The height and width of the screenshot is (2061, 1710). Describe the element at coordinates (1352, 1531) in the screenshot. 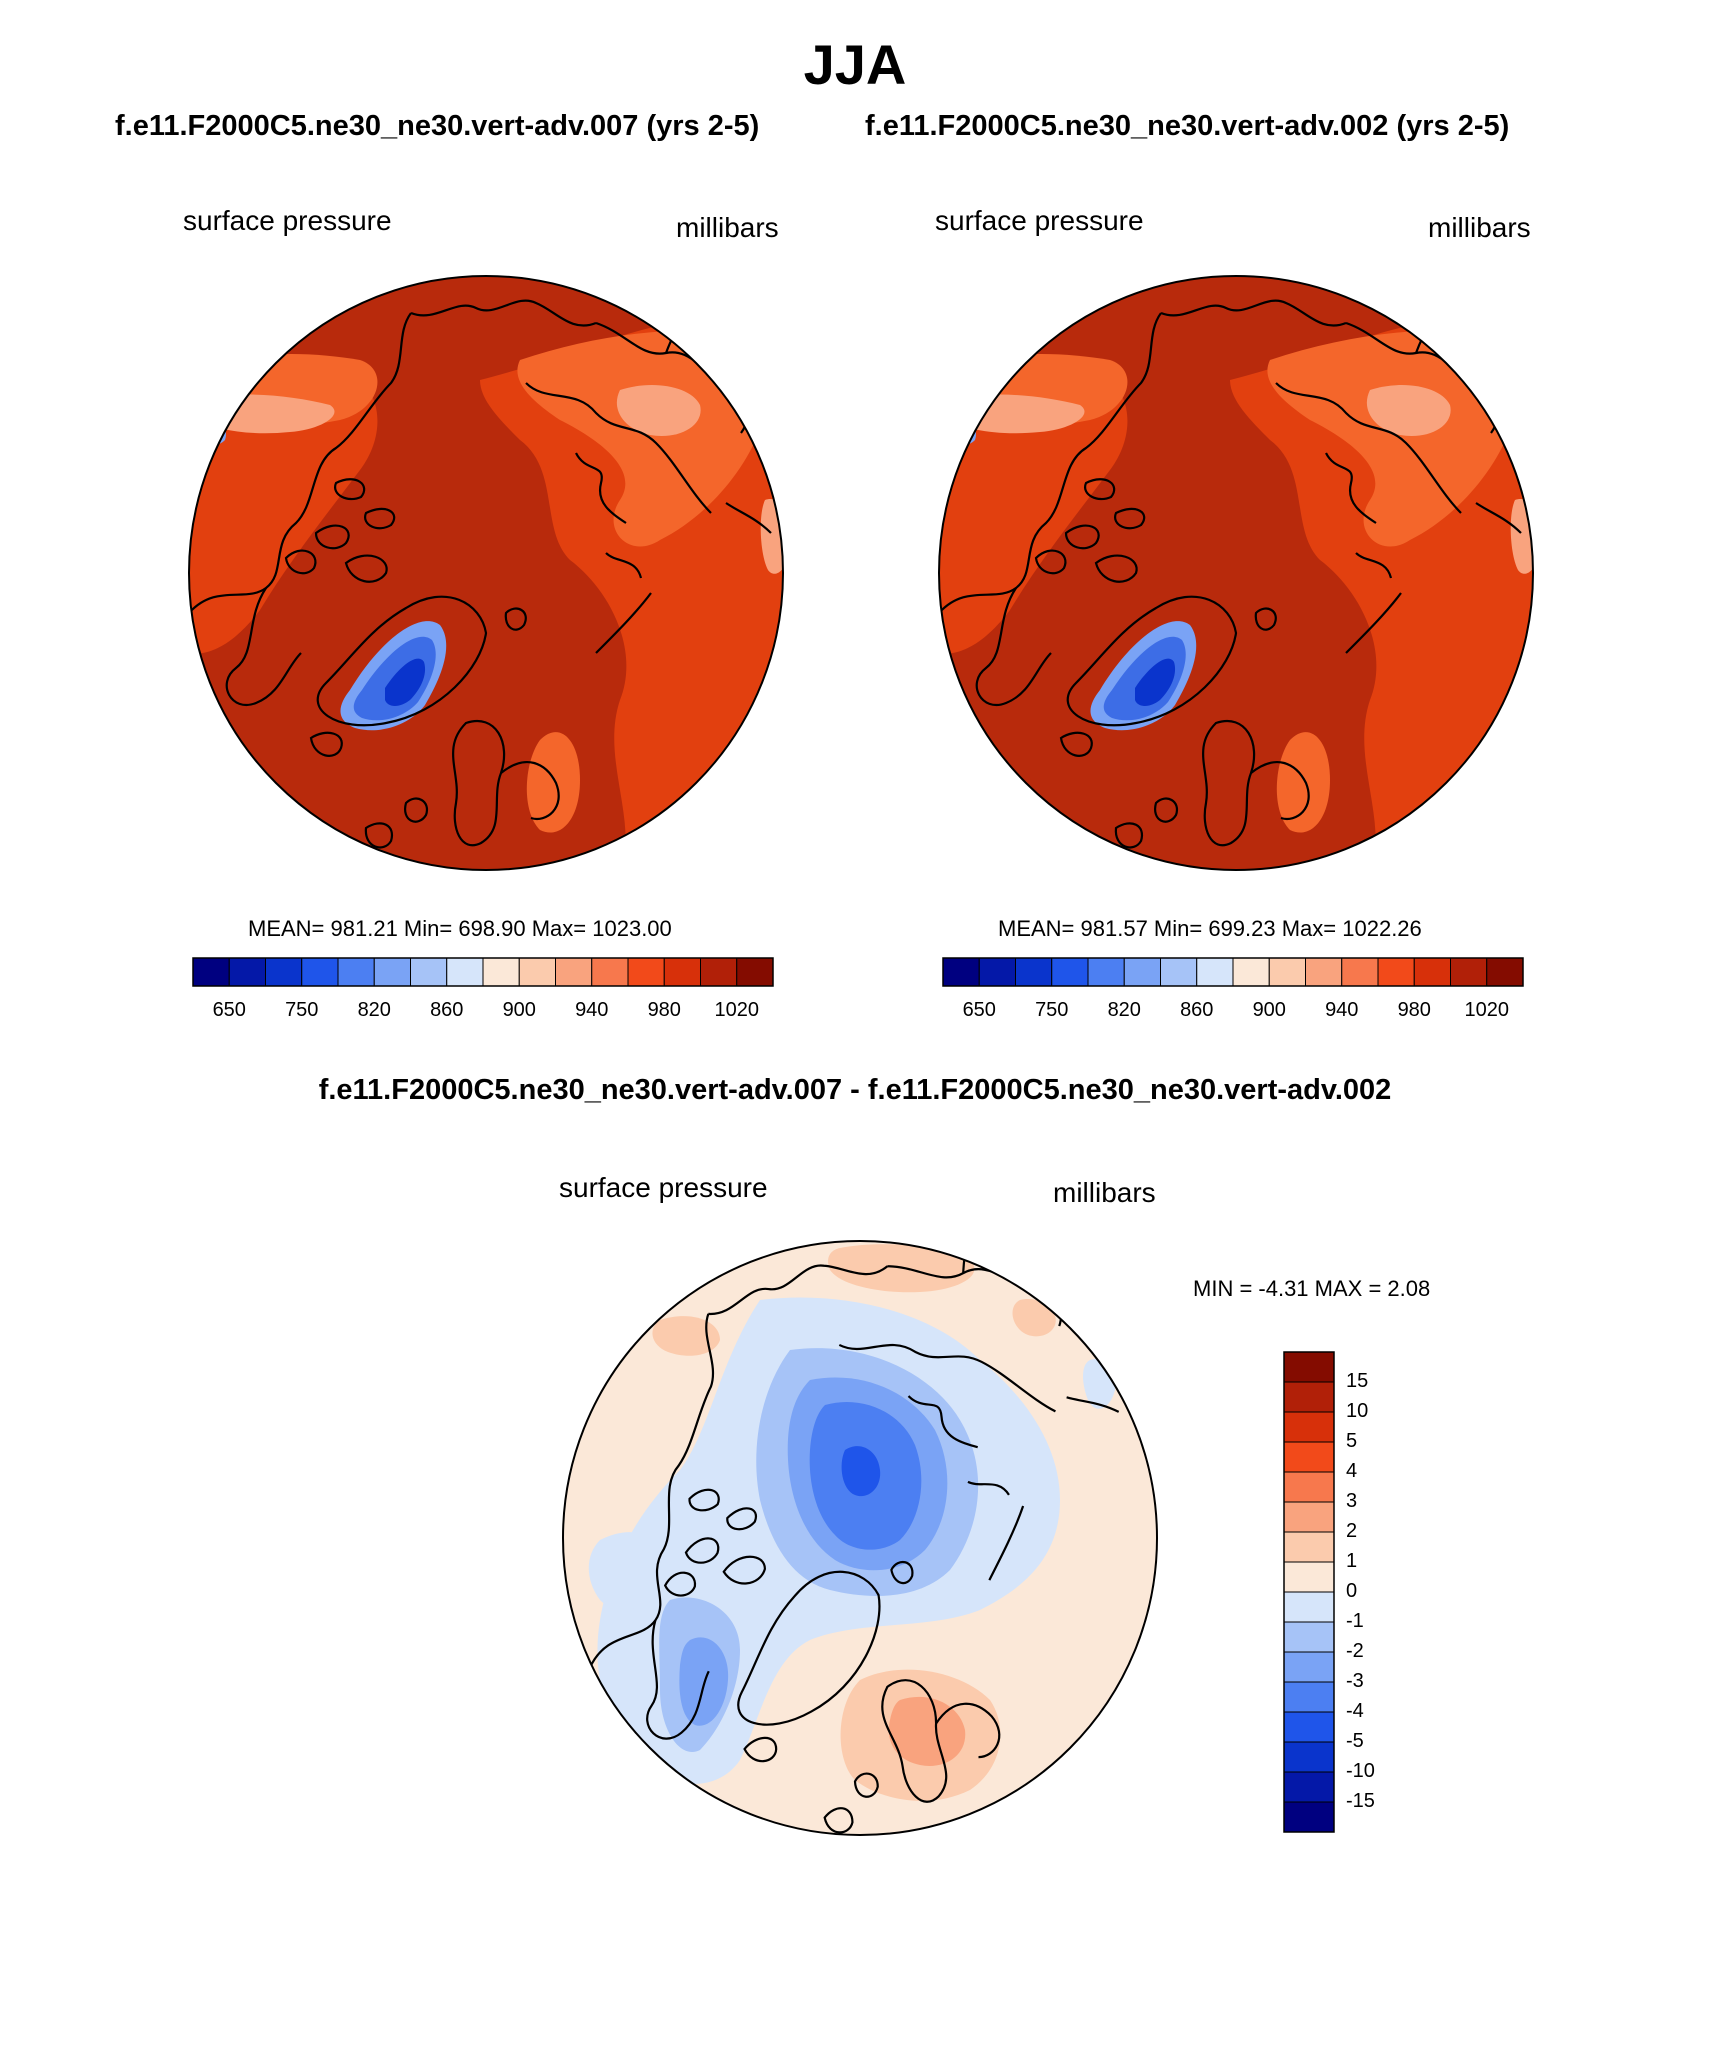

I see `diff-colorbar-tick-label: 2` at that location.